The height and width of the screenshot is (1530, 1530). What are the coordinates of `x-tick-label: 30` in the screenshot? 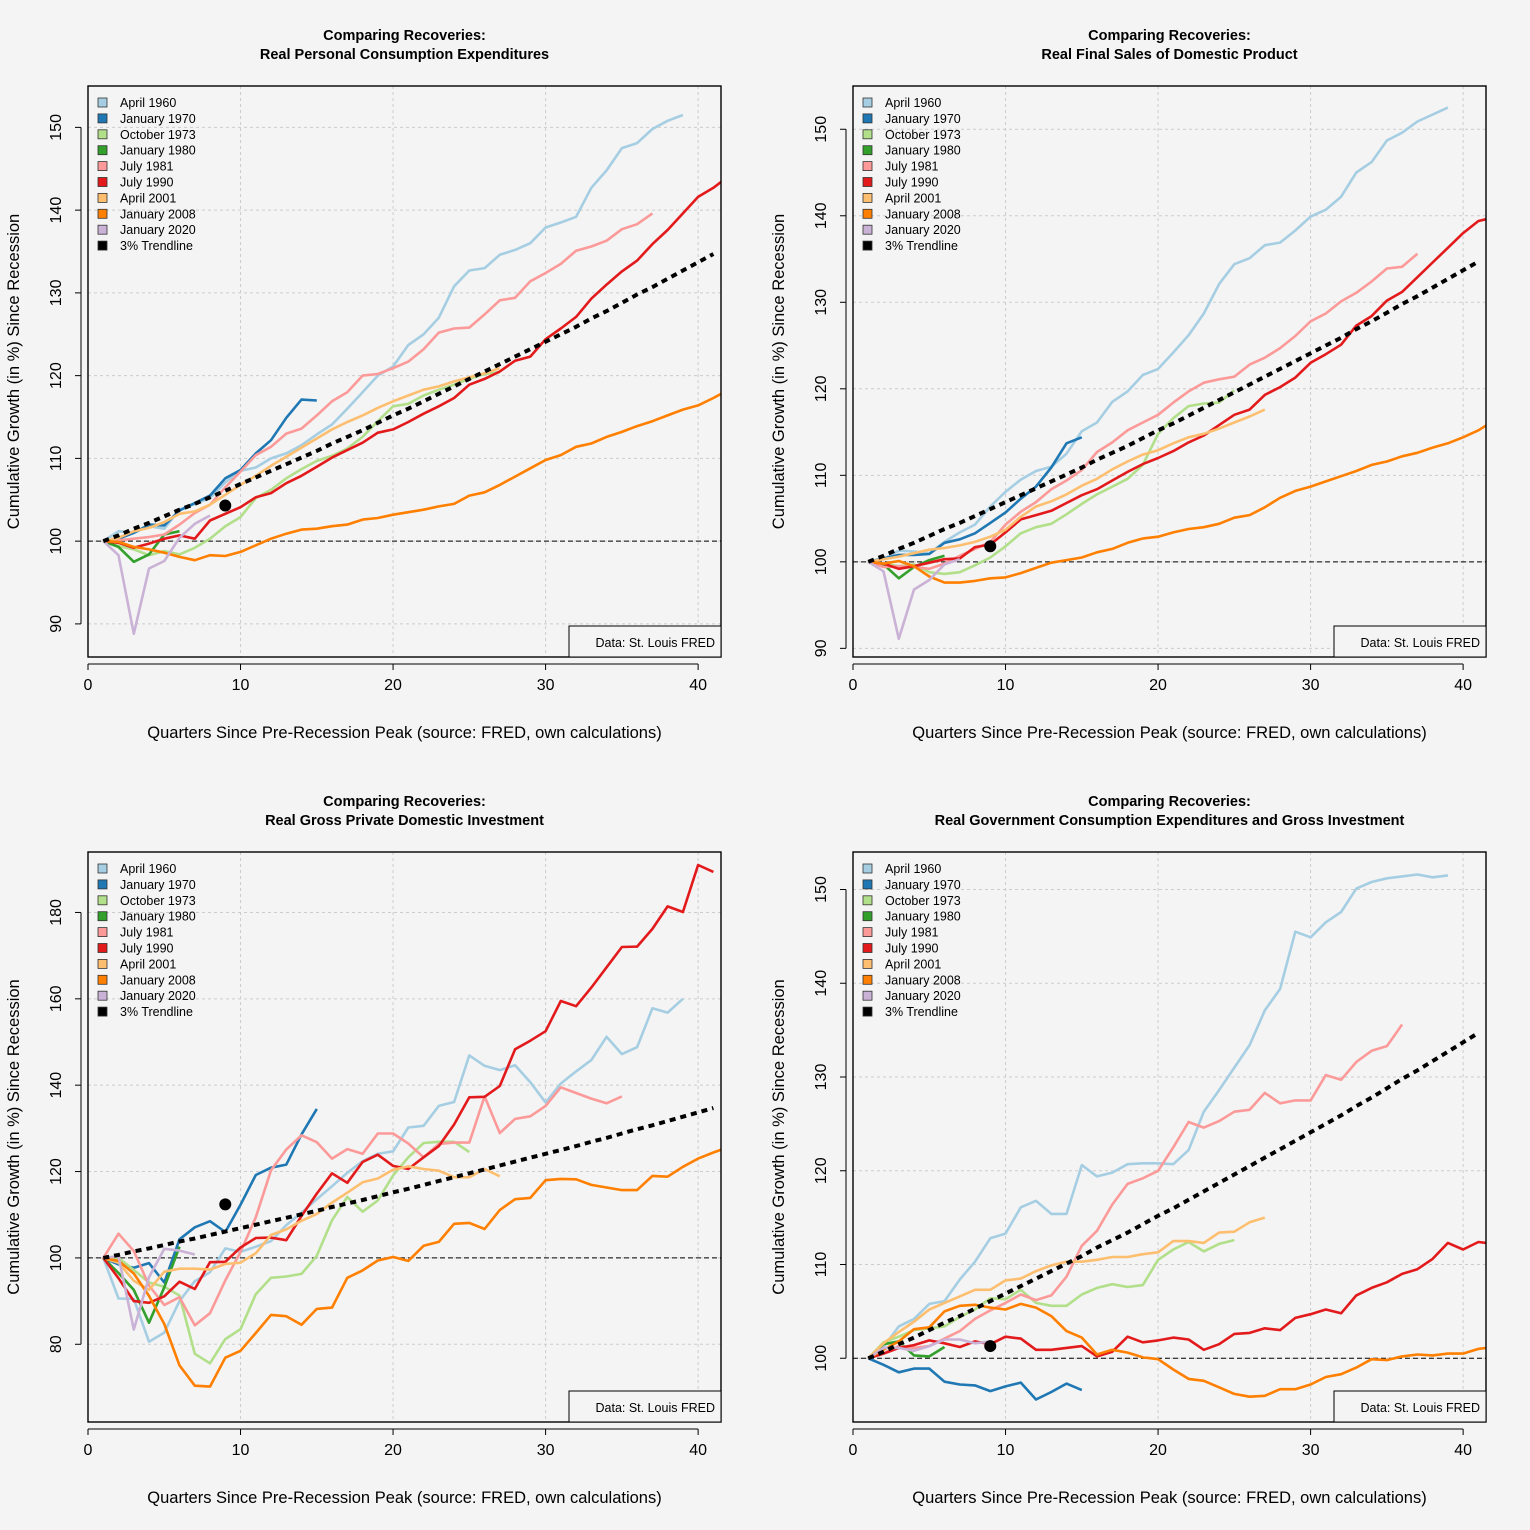 It's located at (1311, 1450).